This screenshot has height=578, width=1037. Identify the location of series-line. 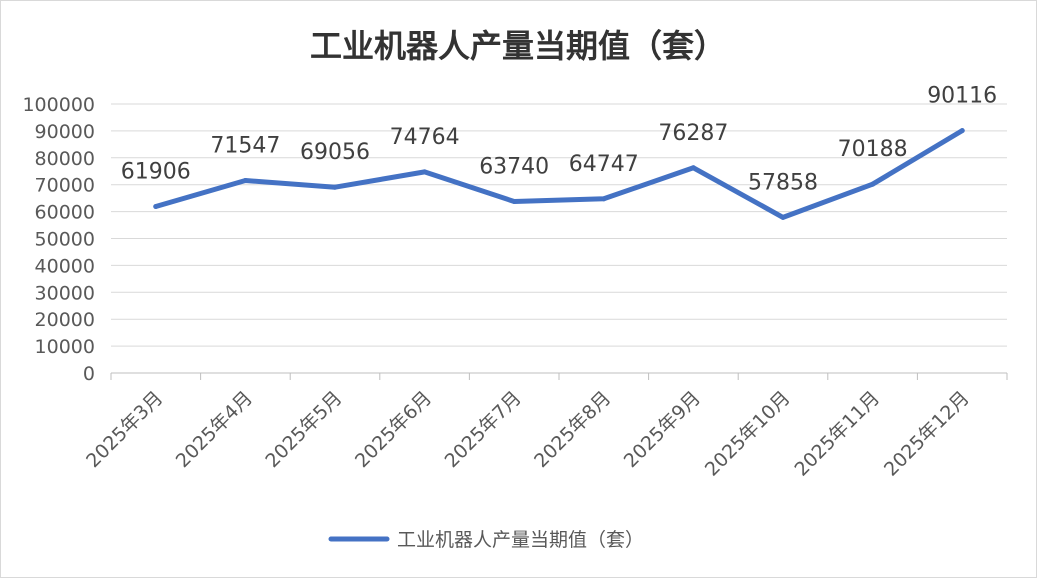
(559, 174).